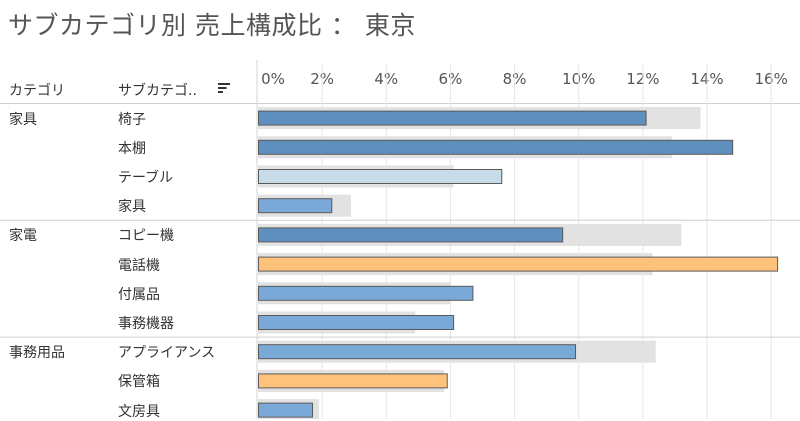 The image size is (800, 421). What do you see at coordinates (139, 265) in the screenshot?
I see `subcategory-label: 電話機` at bounding box center [139, 265].